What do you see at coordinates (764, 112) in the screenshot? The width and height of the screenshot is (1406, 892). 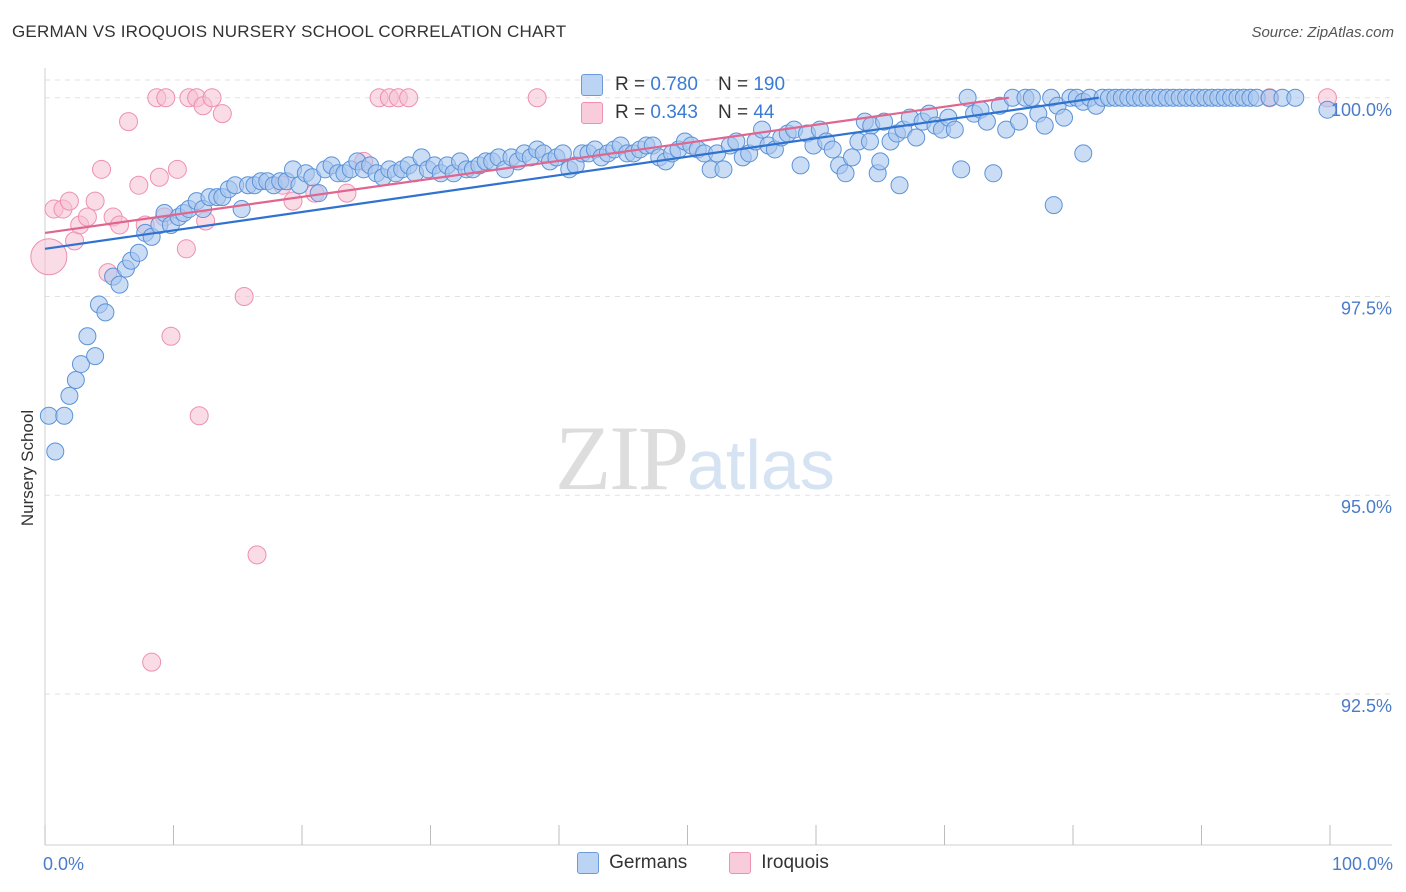 I see `iroquois-n-value: 44` at bounding box center [764, 112].